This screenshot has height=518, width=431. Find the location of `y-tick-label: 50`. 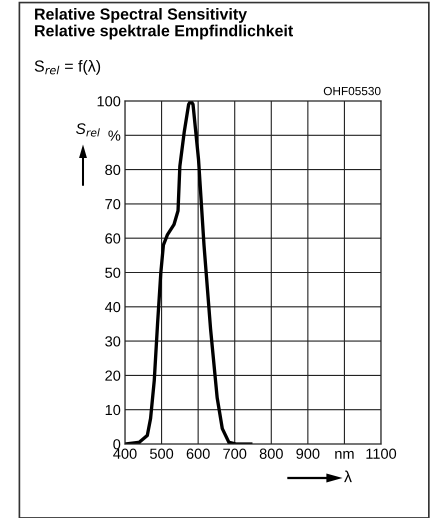

y-tick-label: 50 is located at coordinates (112, 273).